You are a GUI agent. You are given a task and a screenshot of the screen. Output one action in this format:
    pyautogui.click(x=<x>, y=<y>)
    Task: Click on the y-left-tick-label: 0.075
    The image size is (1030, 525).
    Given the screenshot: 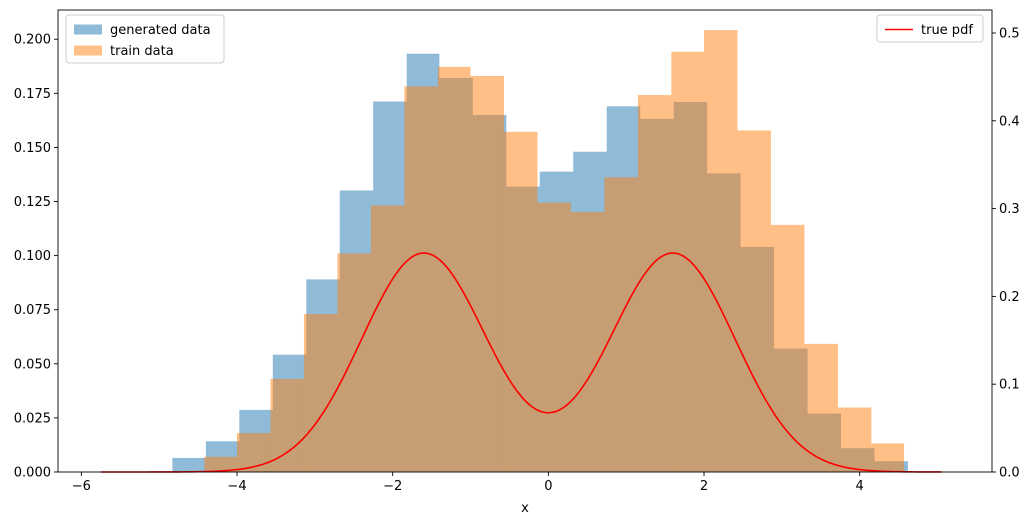 What is the action you would take?
    pyautogui.click(x=32, y=310)
    